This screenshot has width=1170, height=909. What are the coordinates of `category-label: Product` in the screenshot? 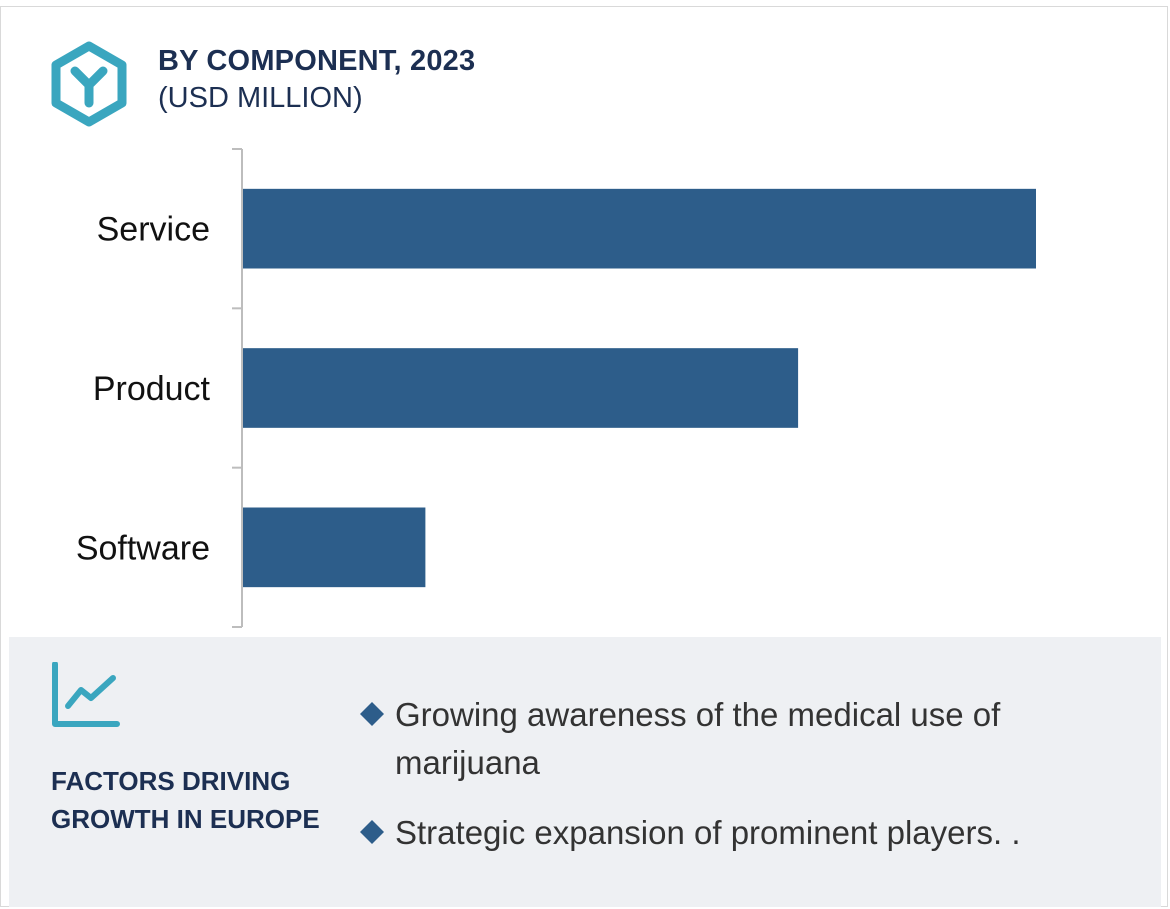 It's located at (152, 389).